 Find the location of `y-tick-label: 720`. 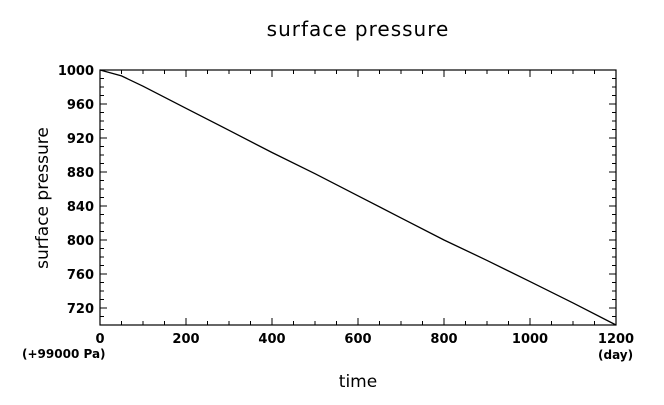

y-tick-label: 720 is located at coordinates (80, 309).